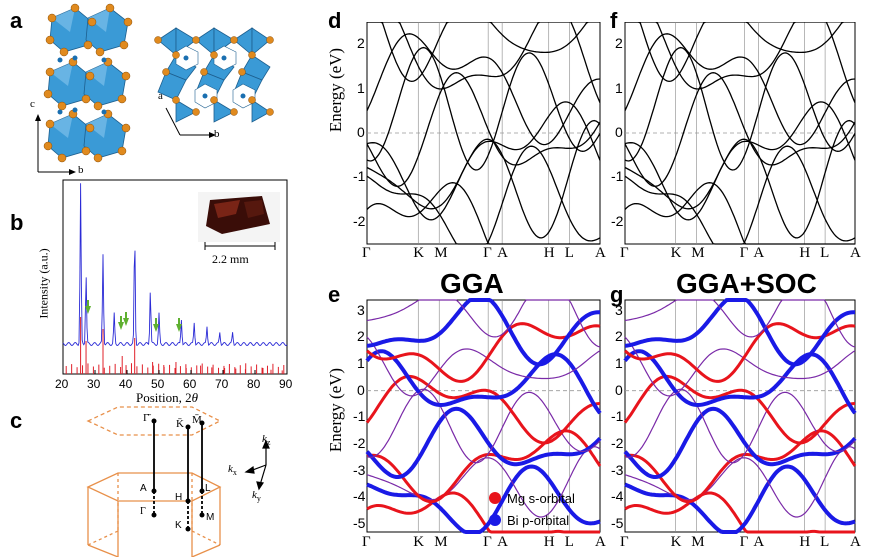 The image size is (871, 557). What do you see at coordinates (419, 253) in the screenshot?
I see `kpath-label-d: K` at bounding box center [419, 253].